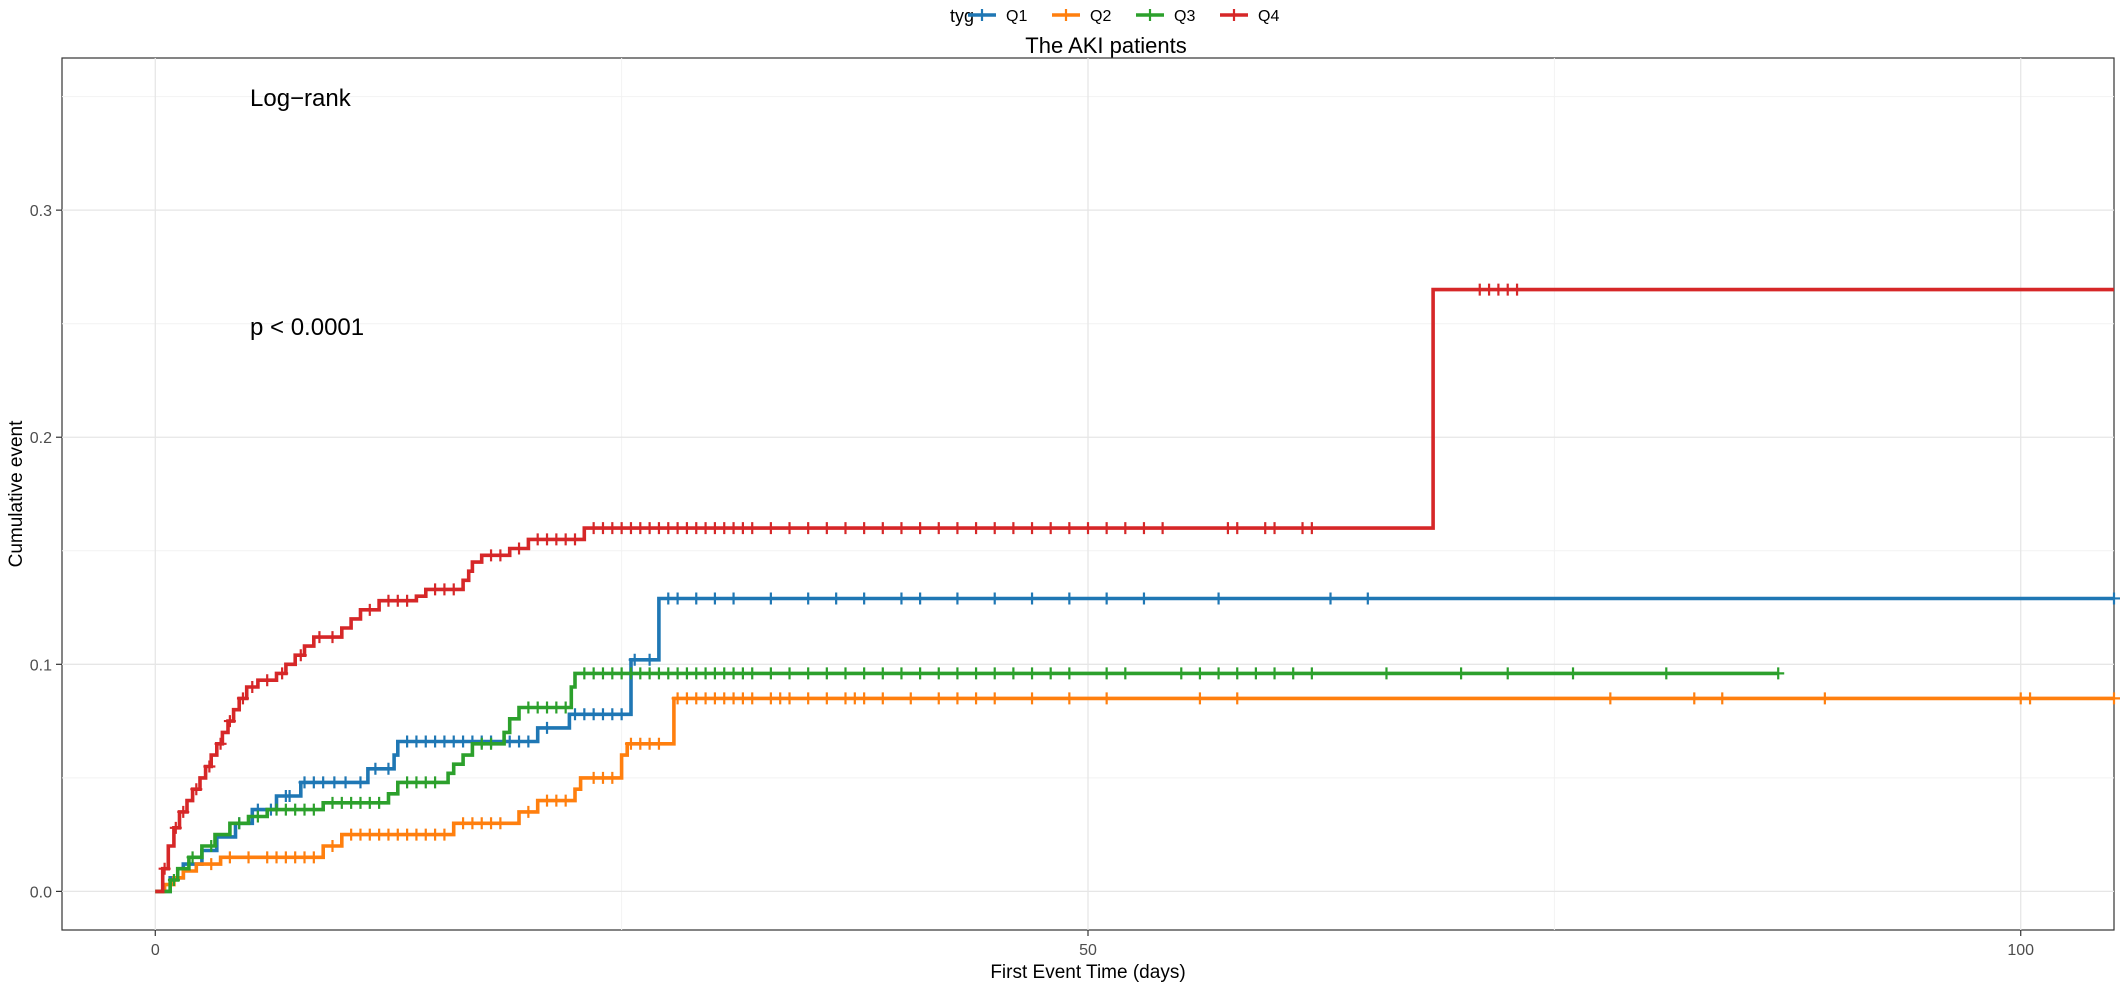  What do you see at coordinates (1249, 16) in the screenshot?
I see `legend-item-q4: Q4` at bounding box center [1249, 16].